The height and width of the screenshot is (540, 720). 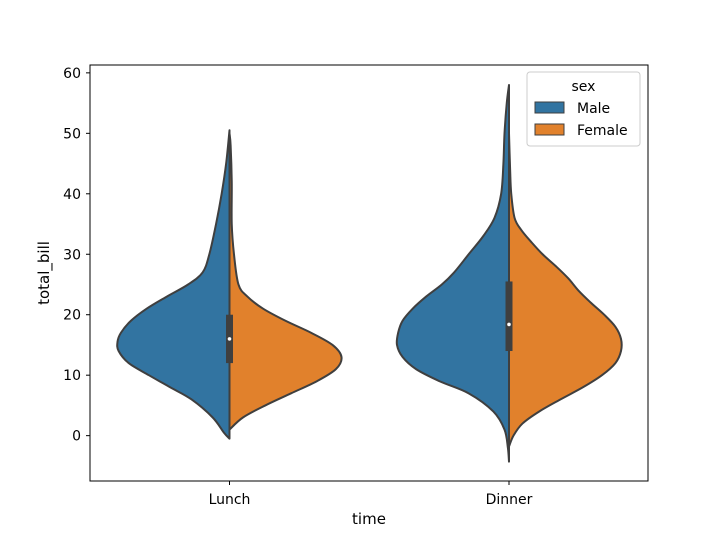 I want to click on legend-swatch-female, so click(x=549, y=129).